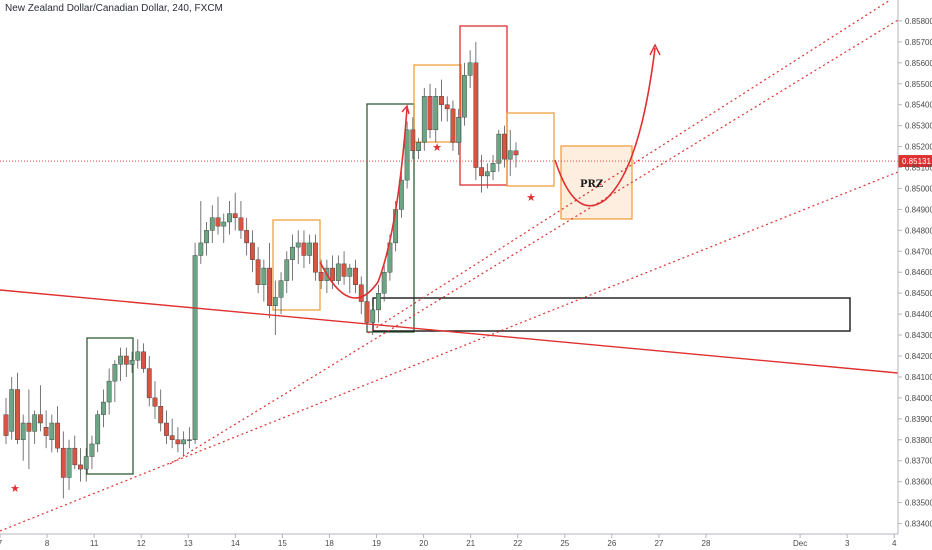 The image size is (932, 550). Describe the element at coordinates (918, 84) in the screenshot. I see `y-tick-label: 0.85500` at that location.